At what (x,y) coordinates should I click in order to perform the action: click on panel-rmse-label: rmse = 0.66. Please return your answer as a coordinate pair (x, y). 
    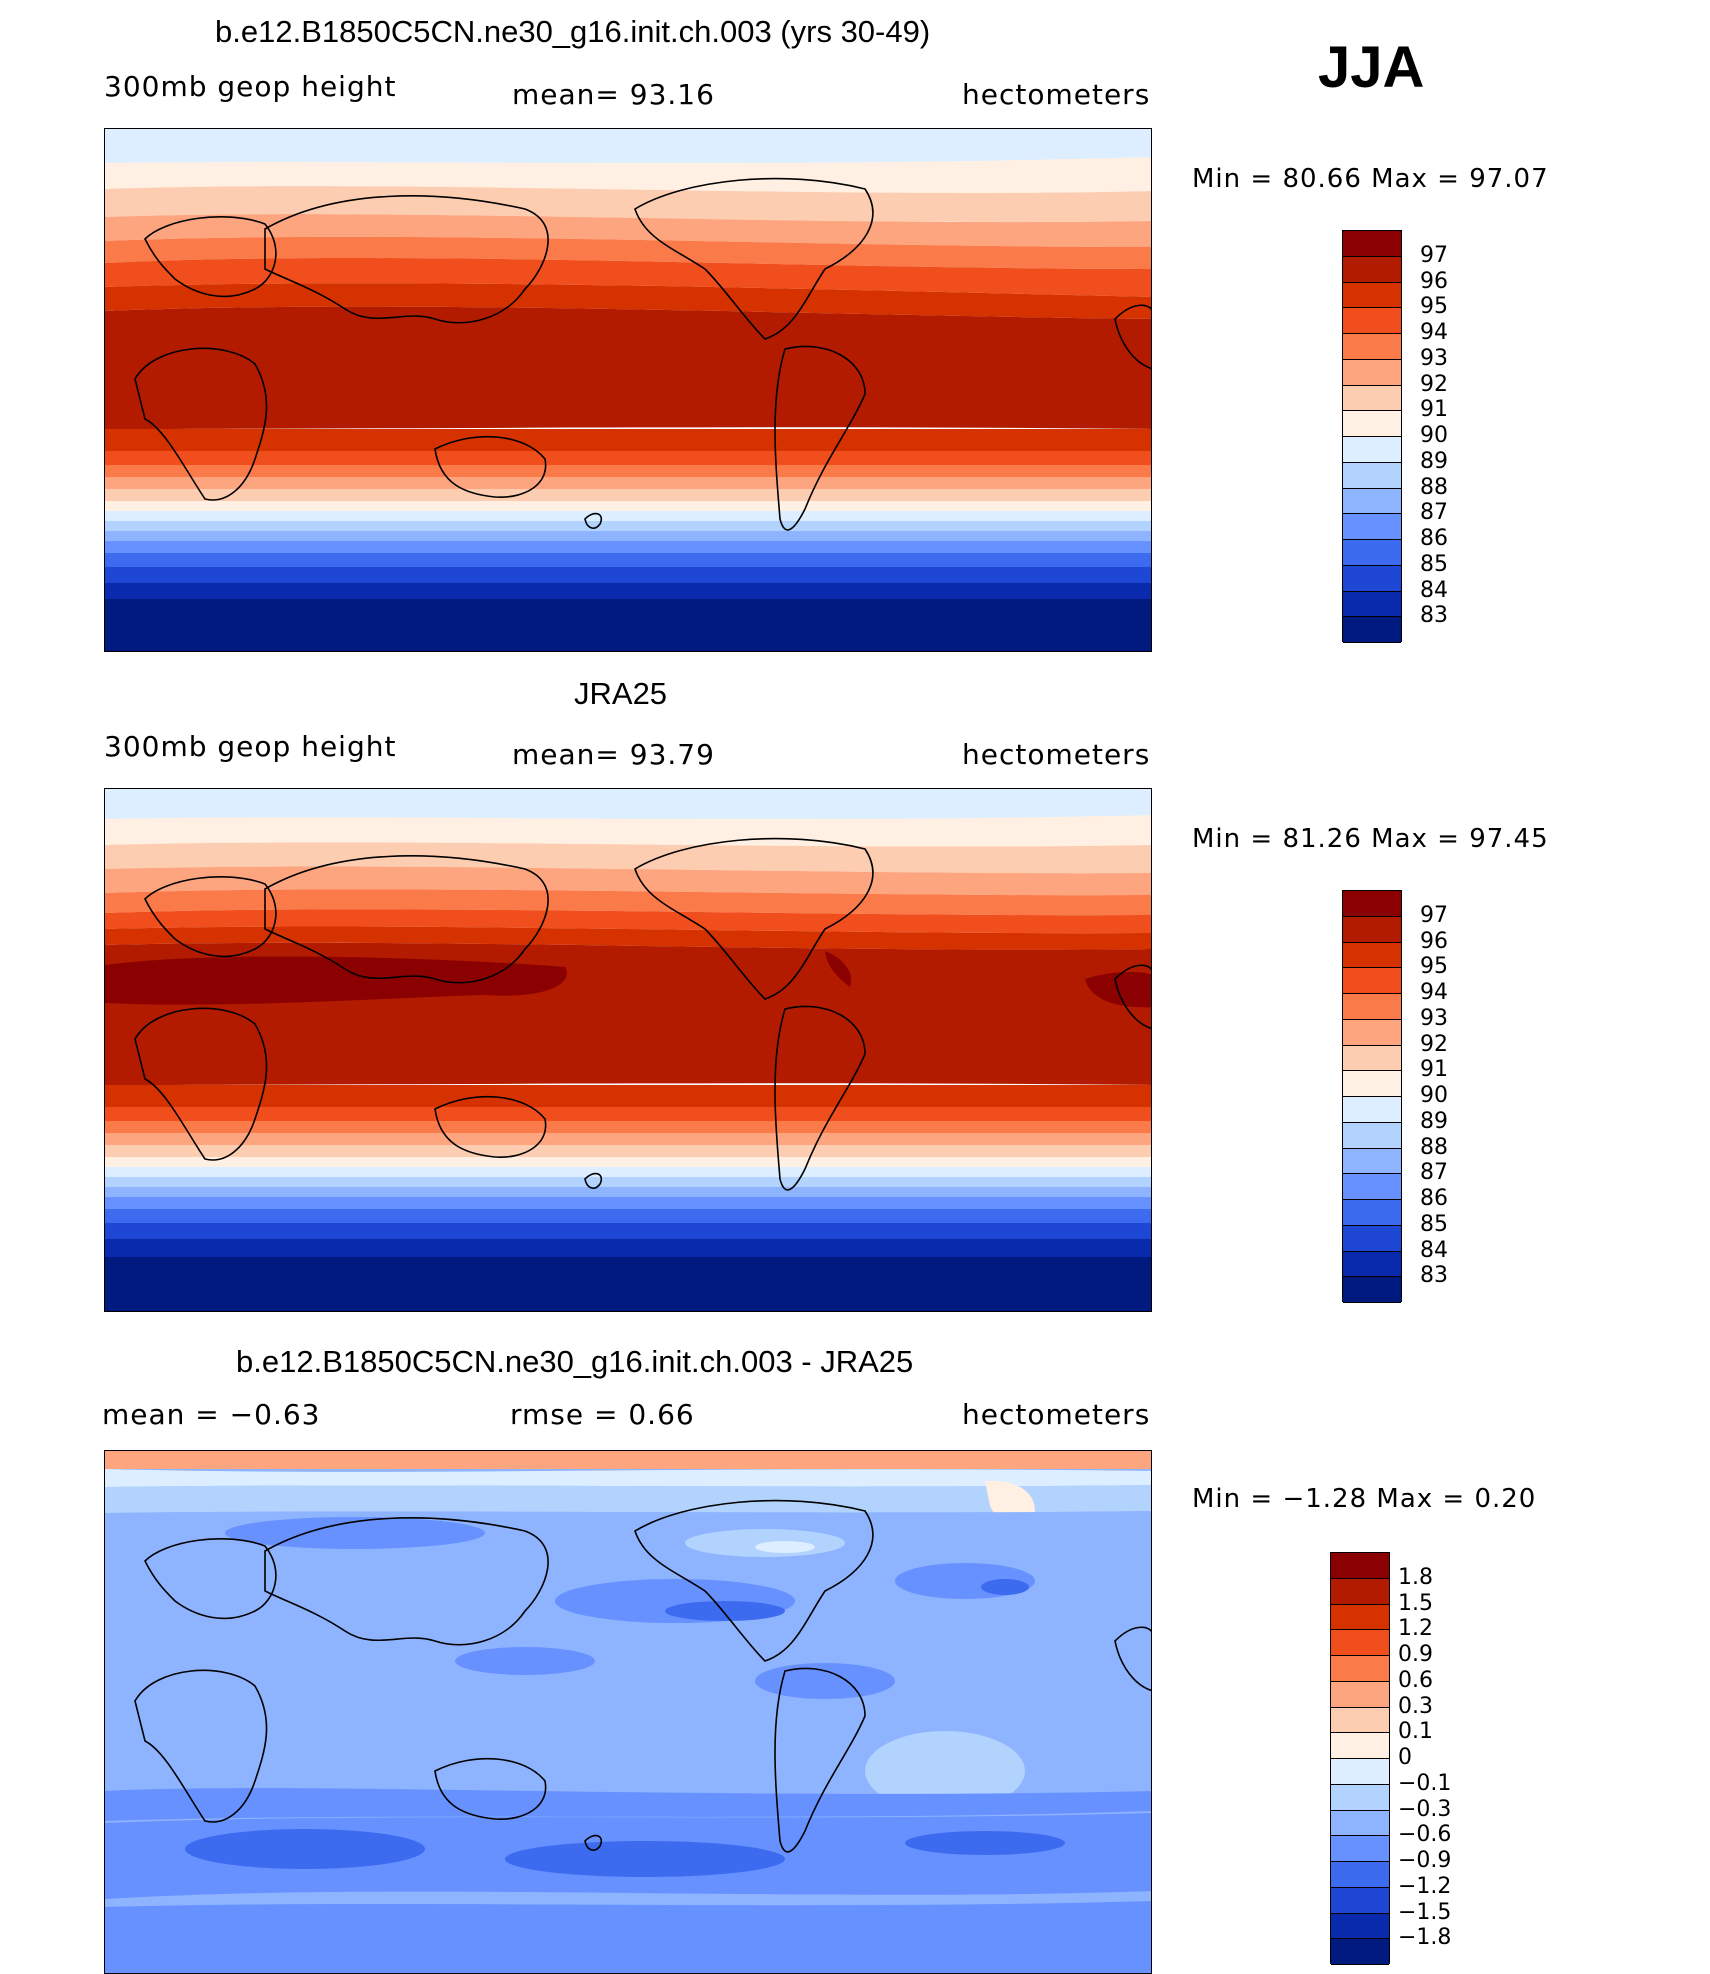
    Looking at the image, I should click on (602, 1414).